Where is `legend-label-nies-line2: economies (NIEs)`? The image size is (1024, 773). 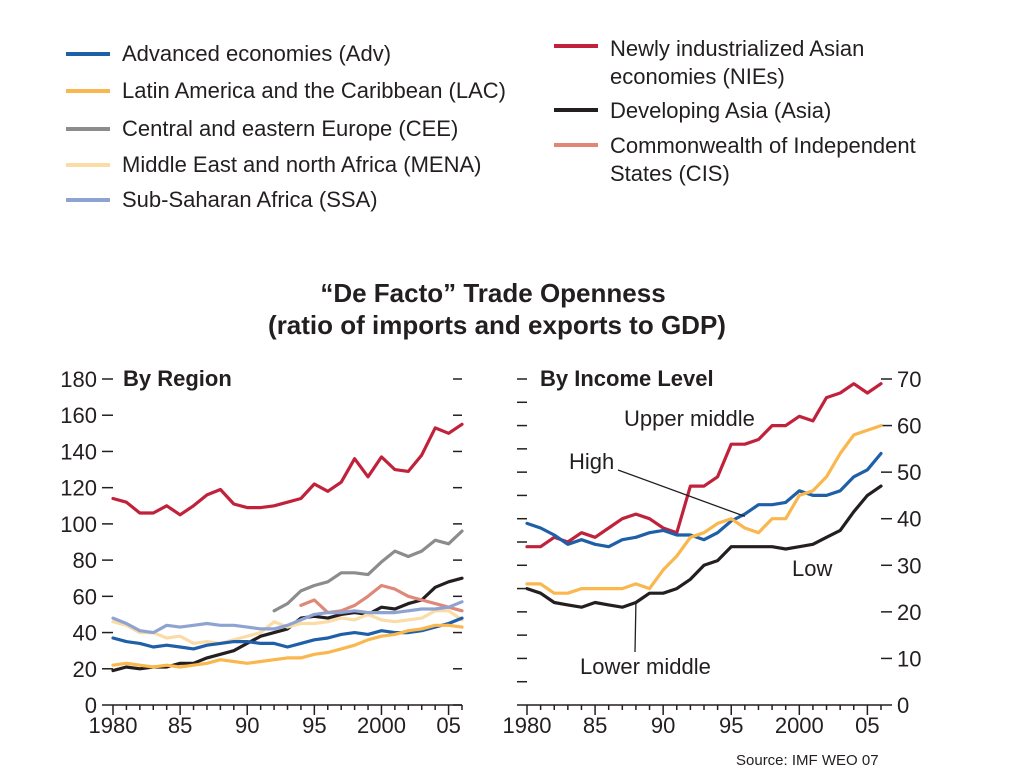 legend-label-nies-line2: economies (NIEs) is located at coordinates (697, 76).